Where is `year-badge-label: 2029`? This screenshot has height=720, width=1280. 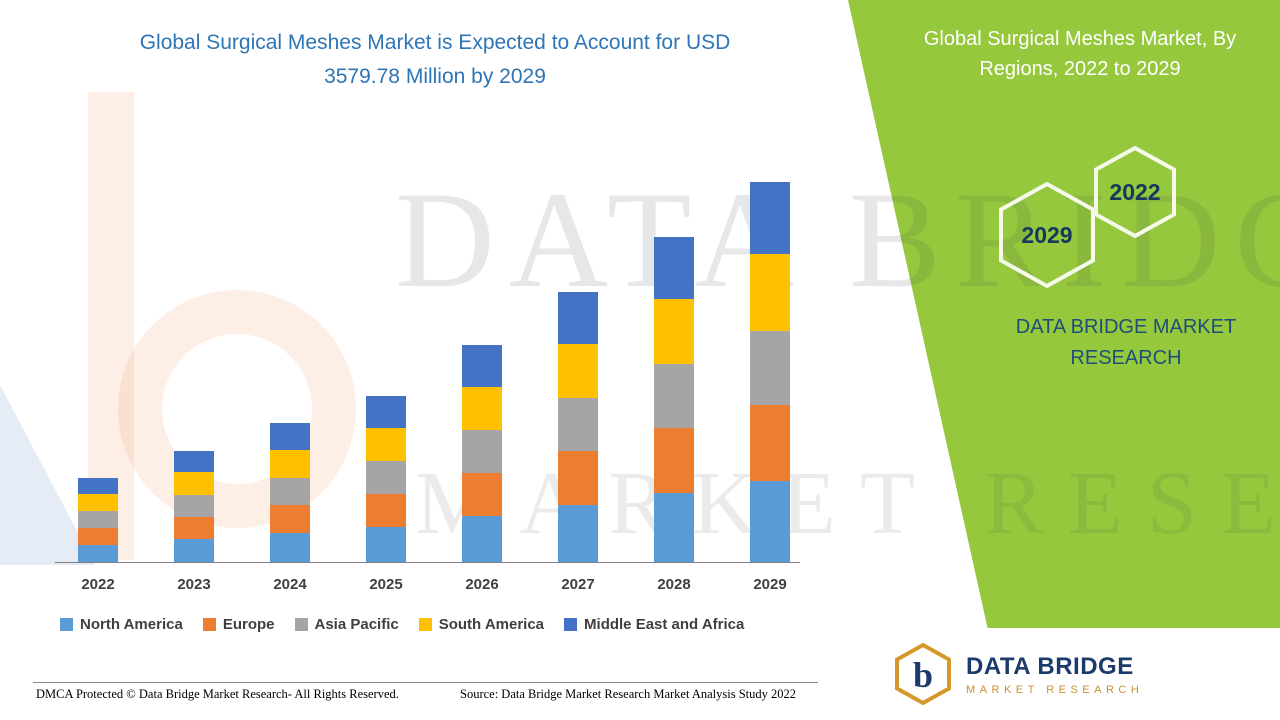
year-badge-label: 2029 is located at coordinates (1047, 234).